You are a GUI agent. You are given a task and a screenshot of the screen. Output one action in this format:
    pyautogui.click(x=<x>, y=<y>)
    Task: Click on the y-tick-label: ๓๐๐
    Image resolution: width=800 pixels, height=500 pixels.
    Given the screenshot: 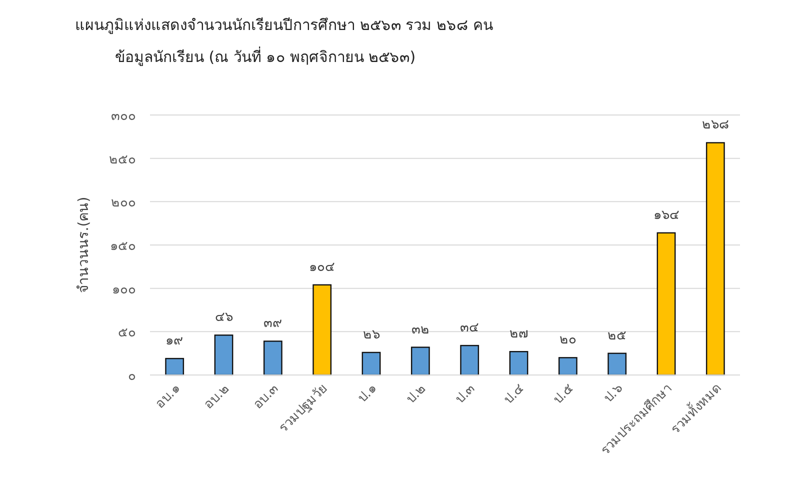 What is the action you would take?
    pyautogui.click(x=123, y=116)
    